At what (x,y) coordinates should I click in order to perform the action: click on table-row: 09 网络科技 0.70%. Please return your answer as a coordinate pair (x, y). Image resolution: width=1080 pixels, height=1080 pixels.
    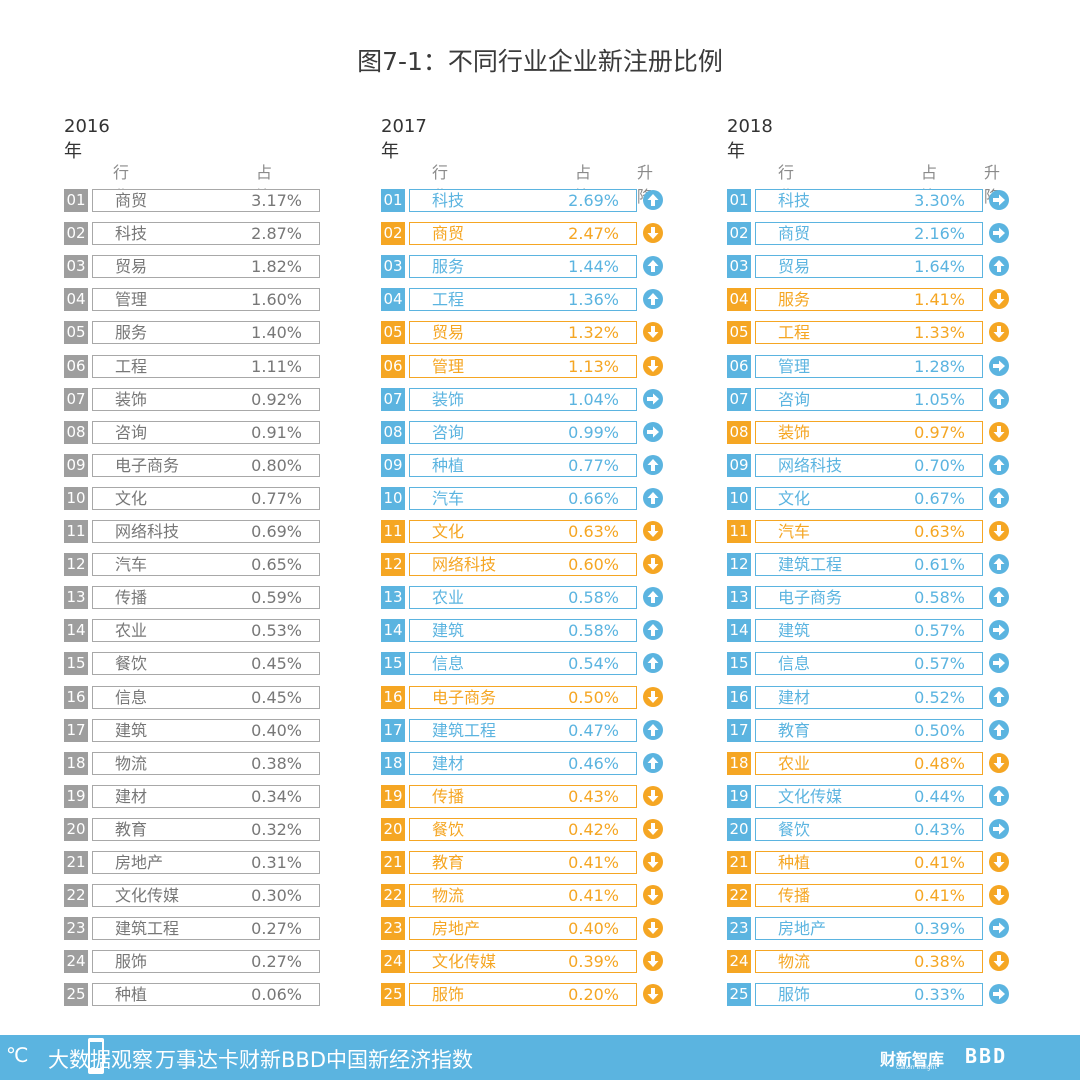
    Looking at the image, I should click on (869, 465).